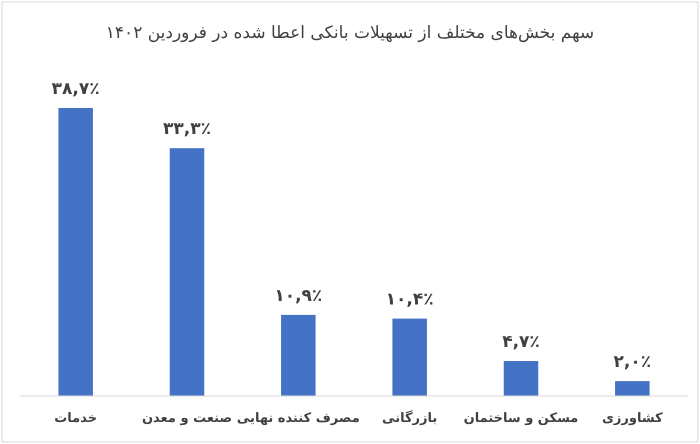 The image size is (700, 444). I want to click on x-tick-label: مسکن و ساختمان, so click(521, 418).